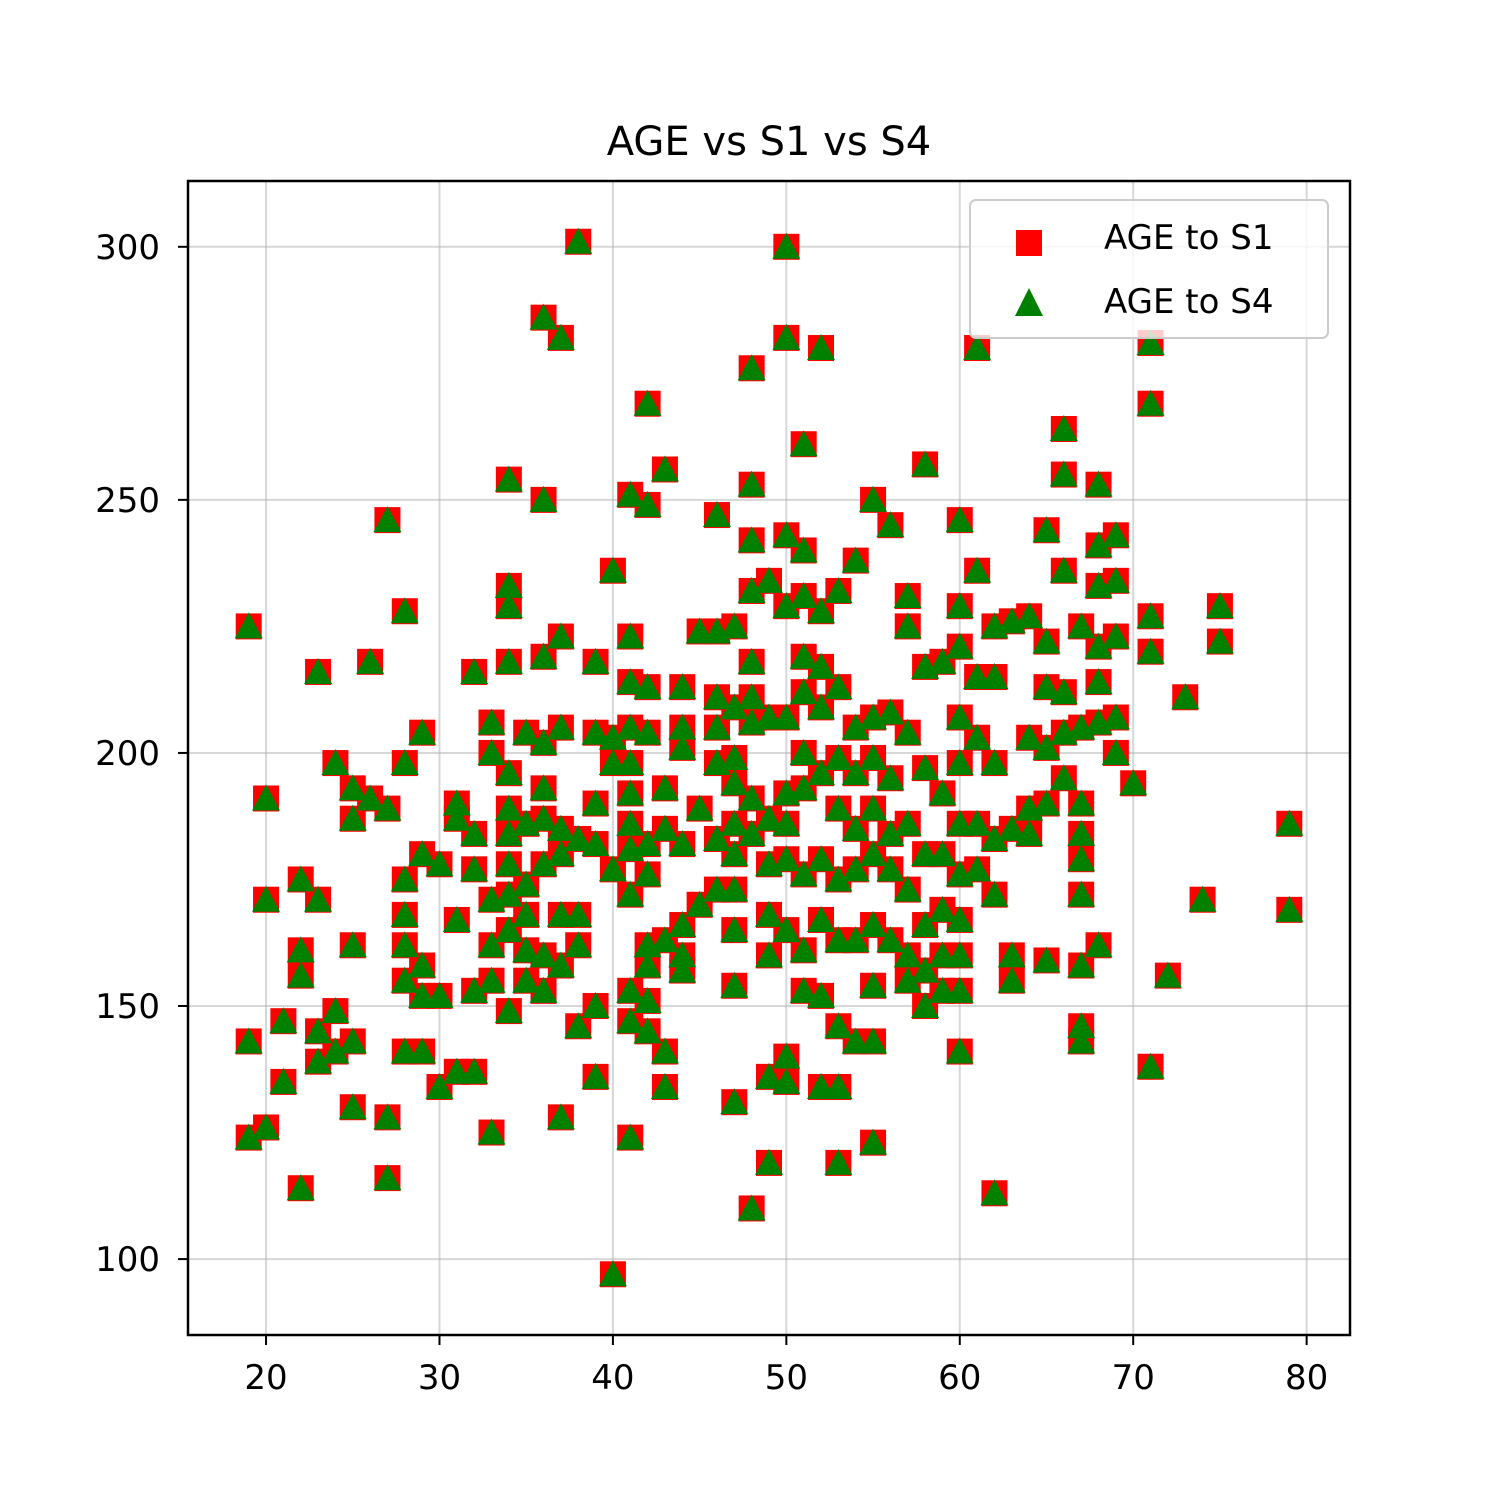 This screenshot has height=1504, width=1500. I want to click on x-tick-label: 80, so click(1306, 1378).